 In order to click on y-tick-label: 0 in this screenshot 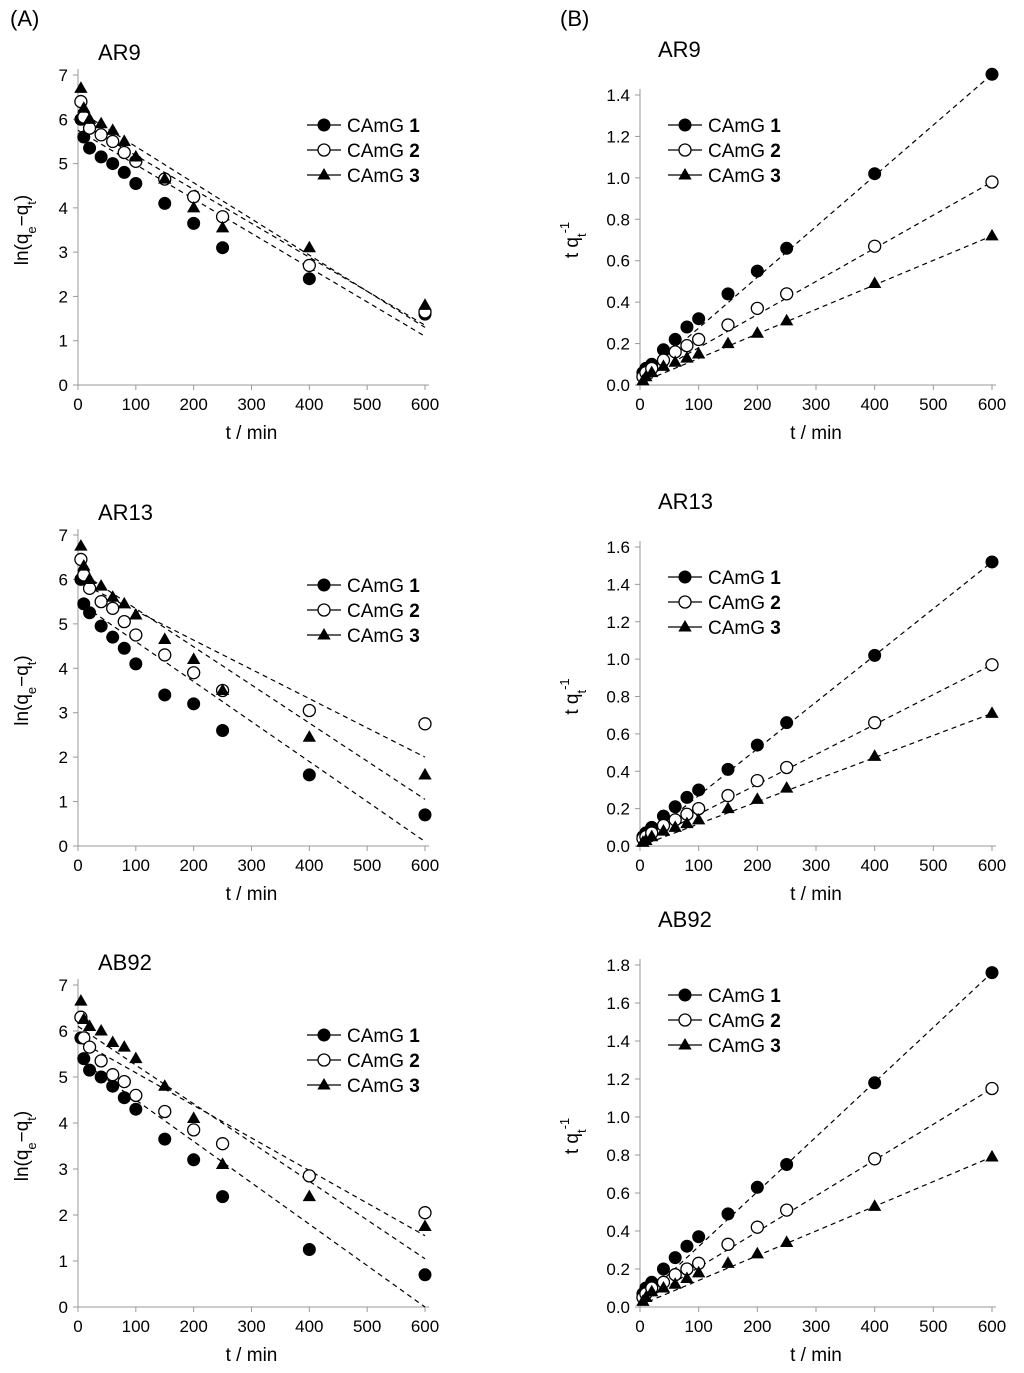, I will do `click(63, 846)`.